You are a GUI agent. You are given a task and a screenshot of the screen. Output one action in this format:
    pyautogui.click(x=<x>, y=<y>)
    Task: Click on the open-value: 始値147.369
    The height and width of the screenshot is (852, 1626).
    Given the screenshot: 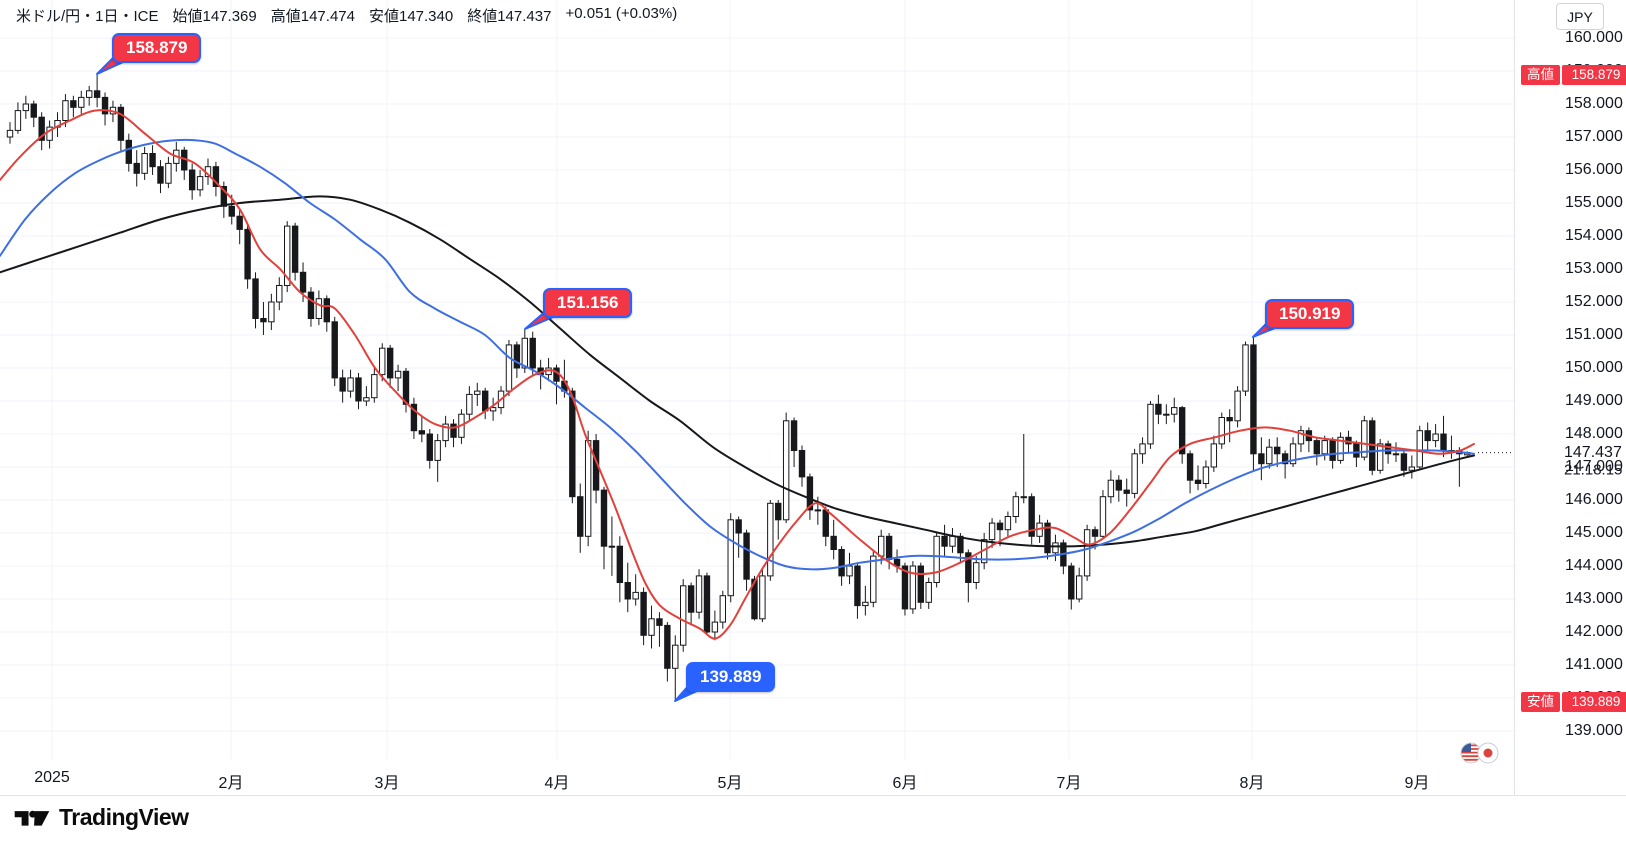 What is the action you would take?
    pyautogui.click(x=214, y=16)
    